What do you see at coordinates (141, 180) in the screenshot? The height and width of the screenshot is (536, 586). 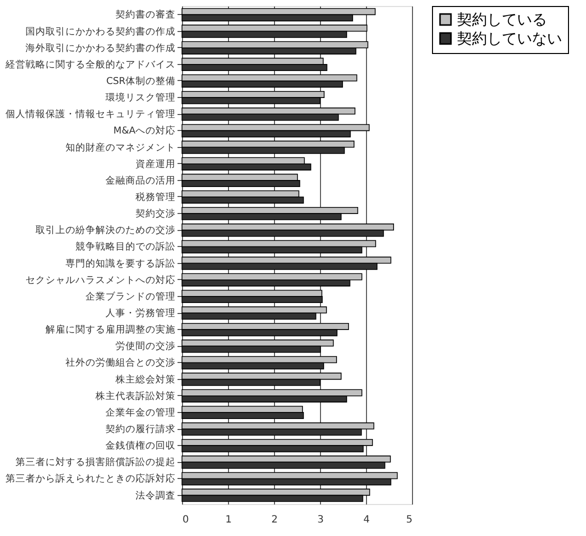 I see `y-tick-label: 金融商品の活用` at bounding box center [141, 180].